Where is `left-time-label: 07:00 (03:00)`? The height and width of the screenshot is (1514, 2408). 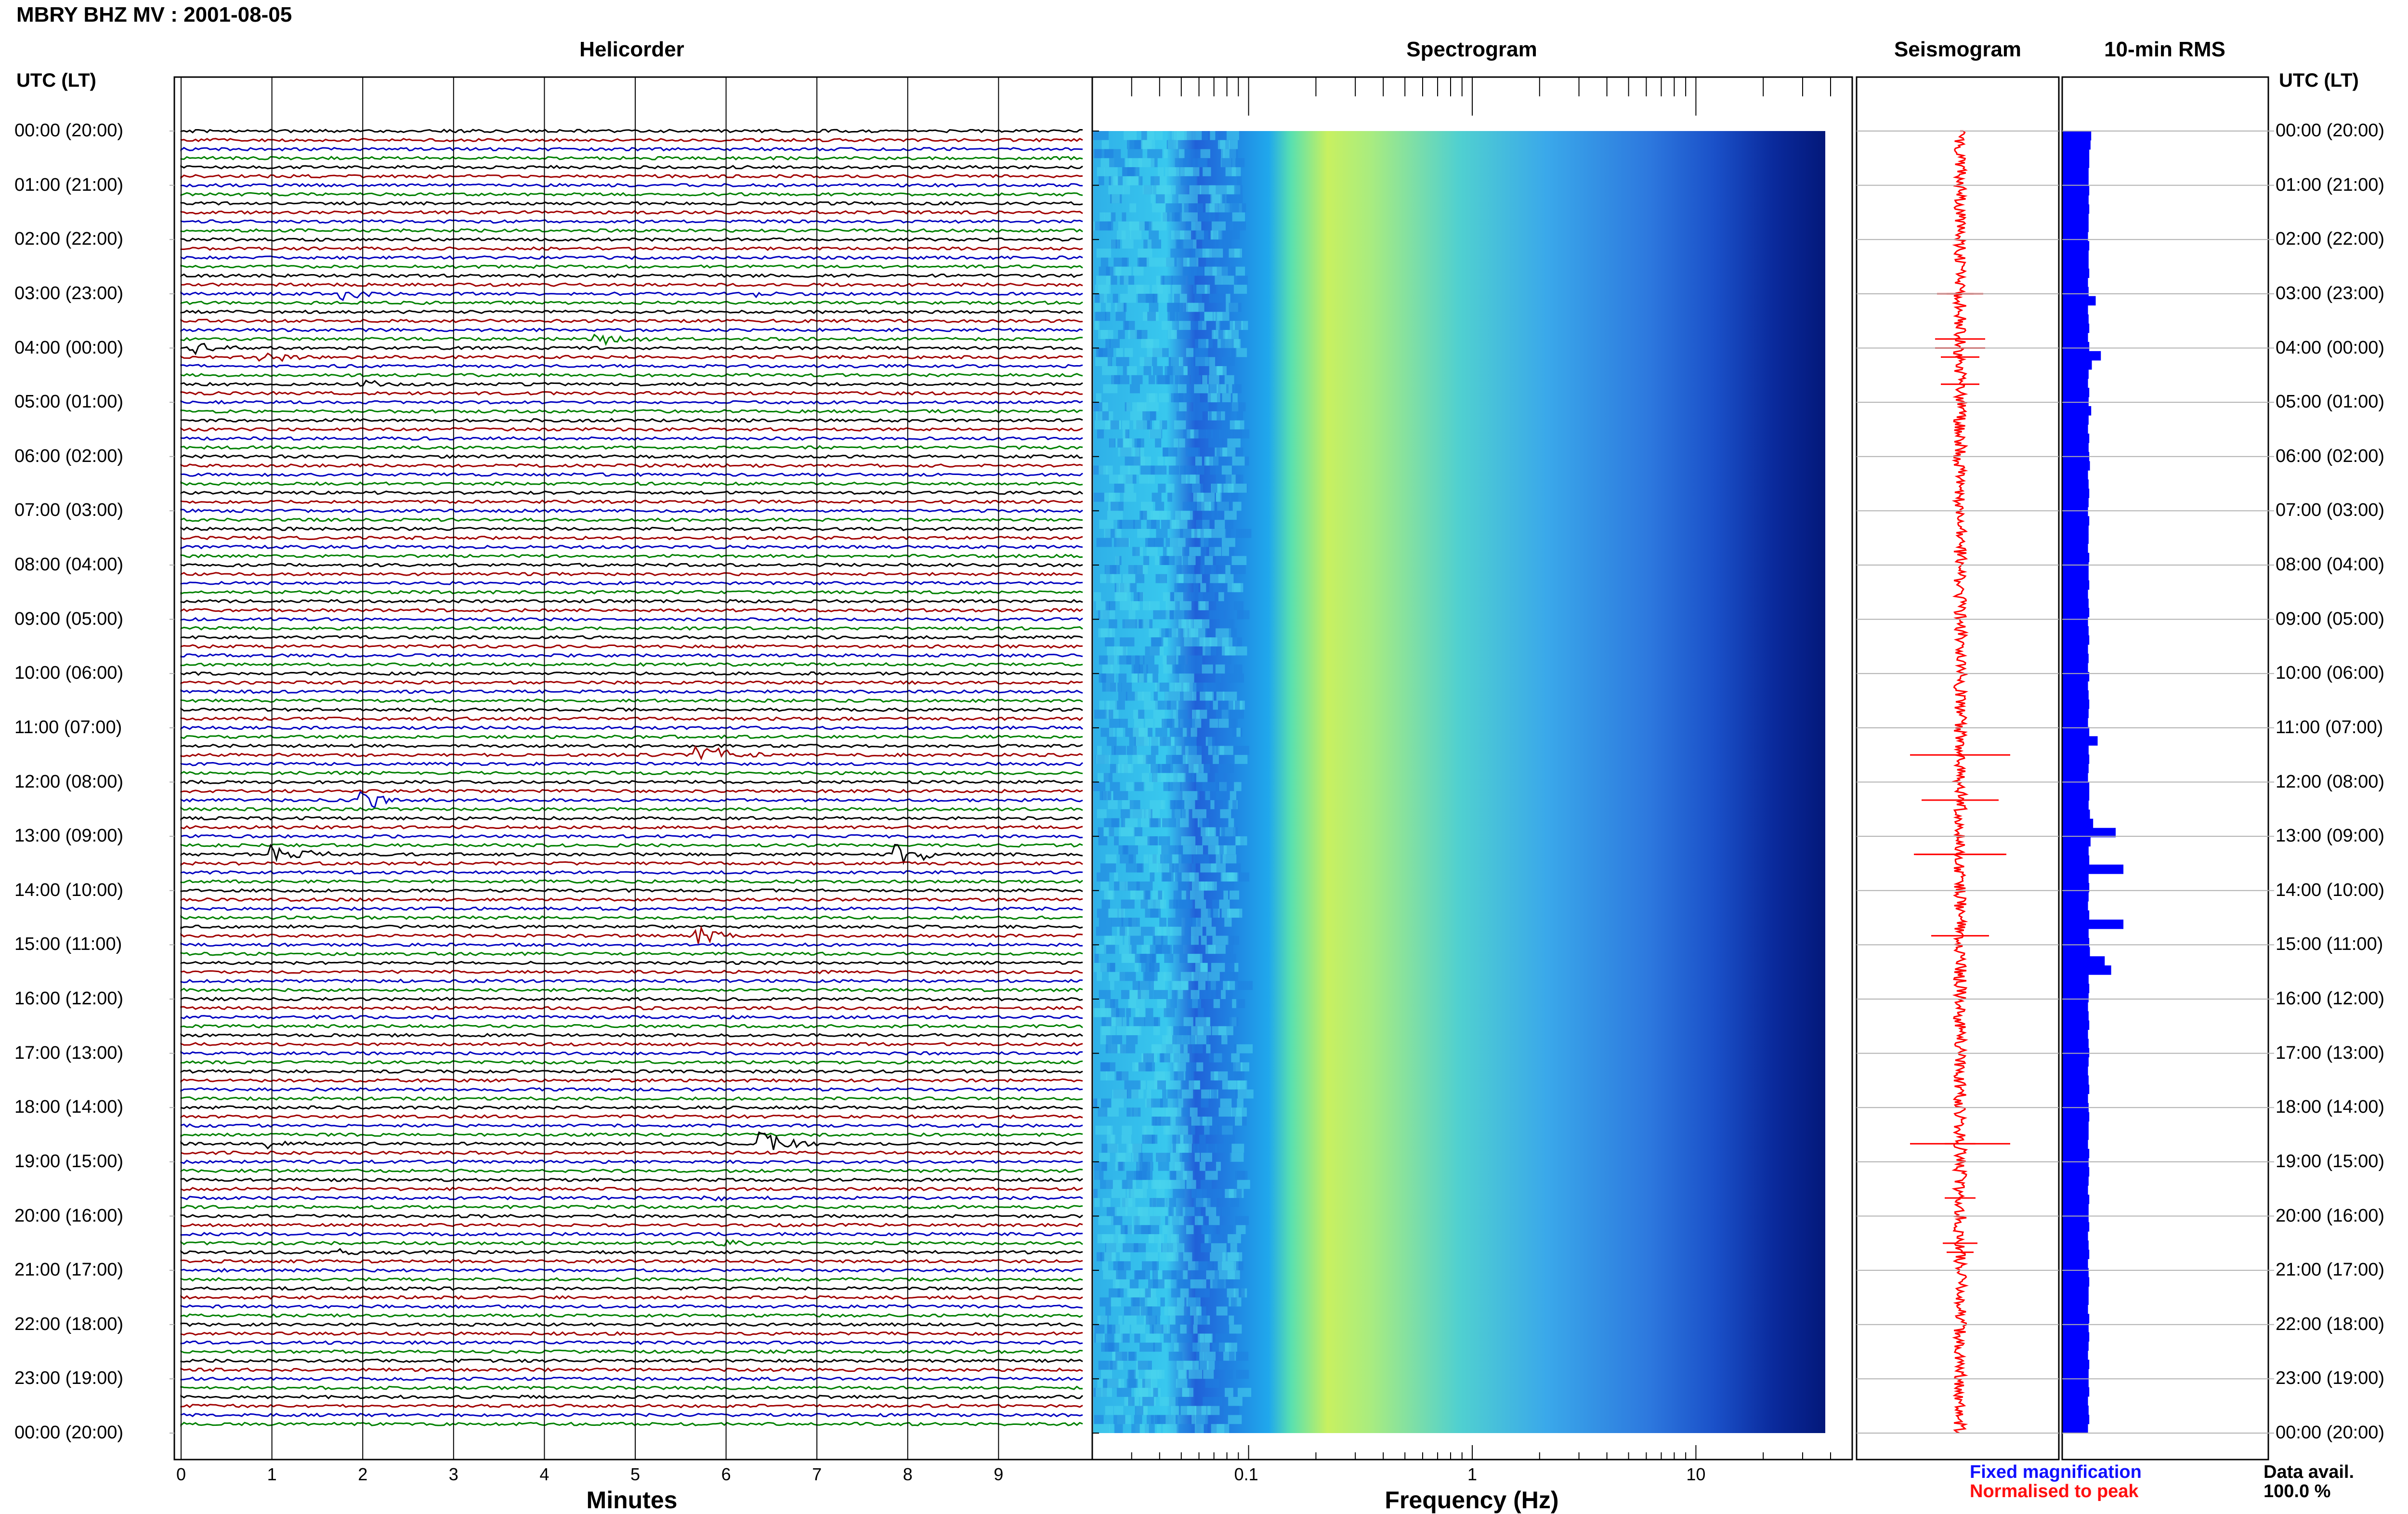
left-time-label: 07:00 (03:00) is located at coordinates (69, 511).